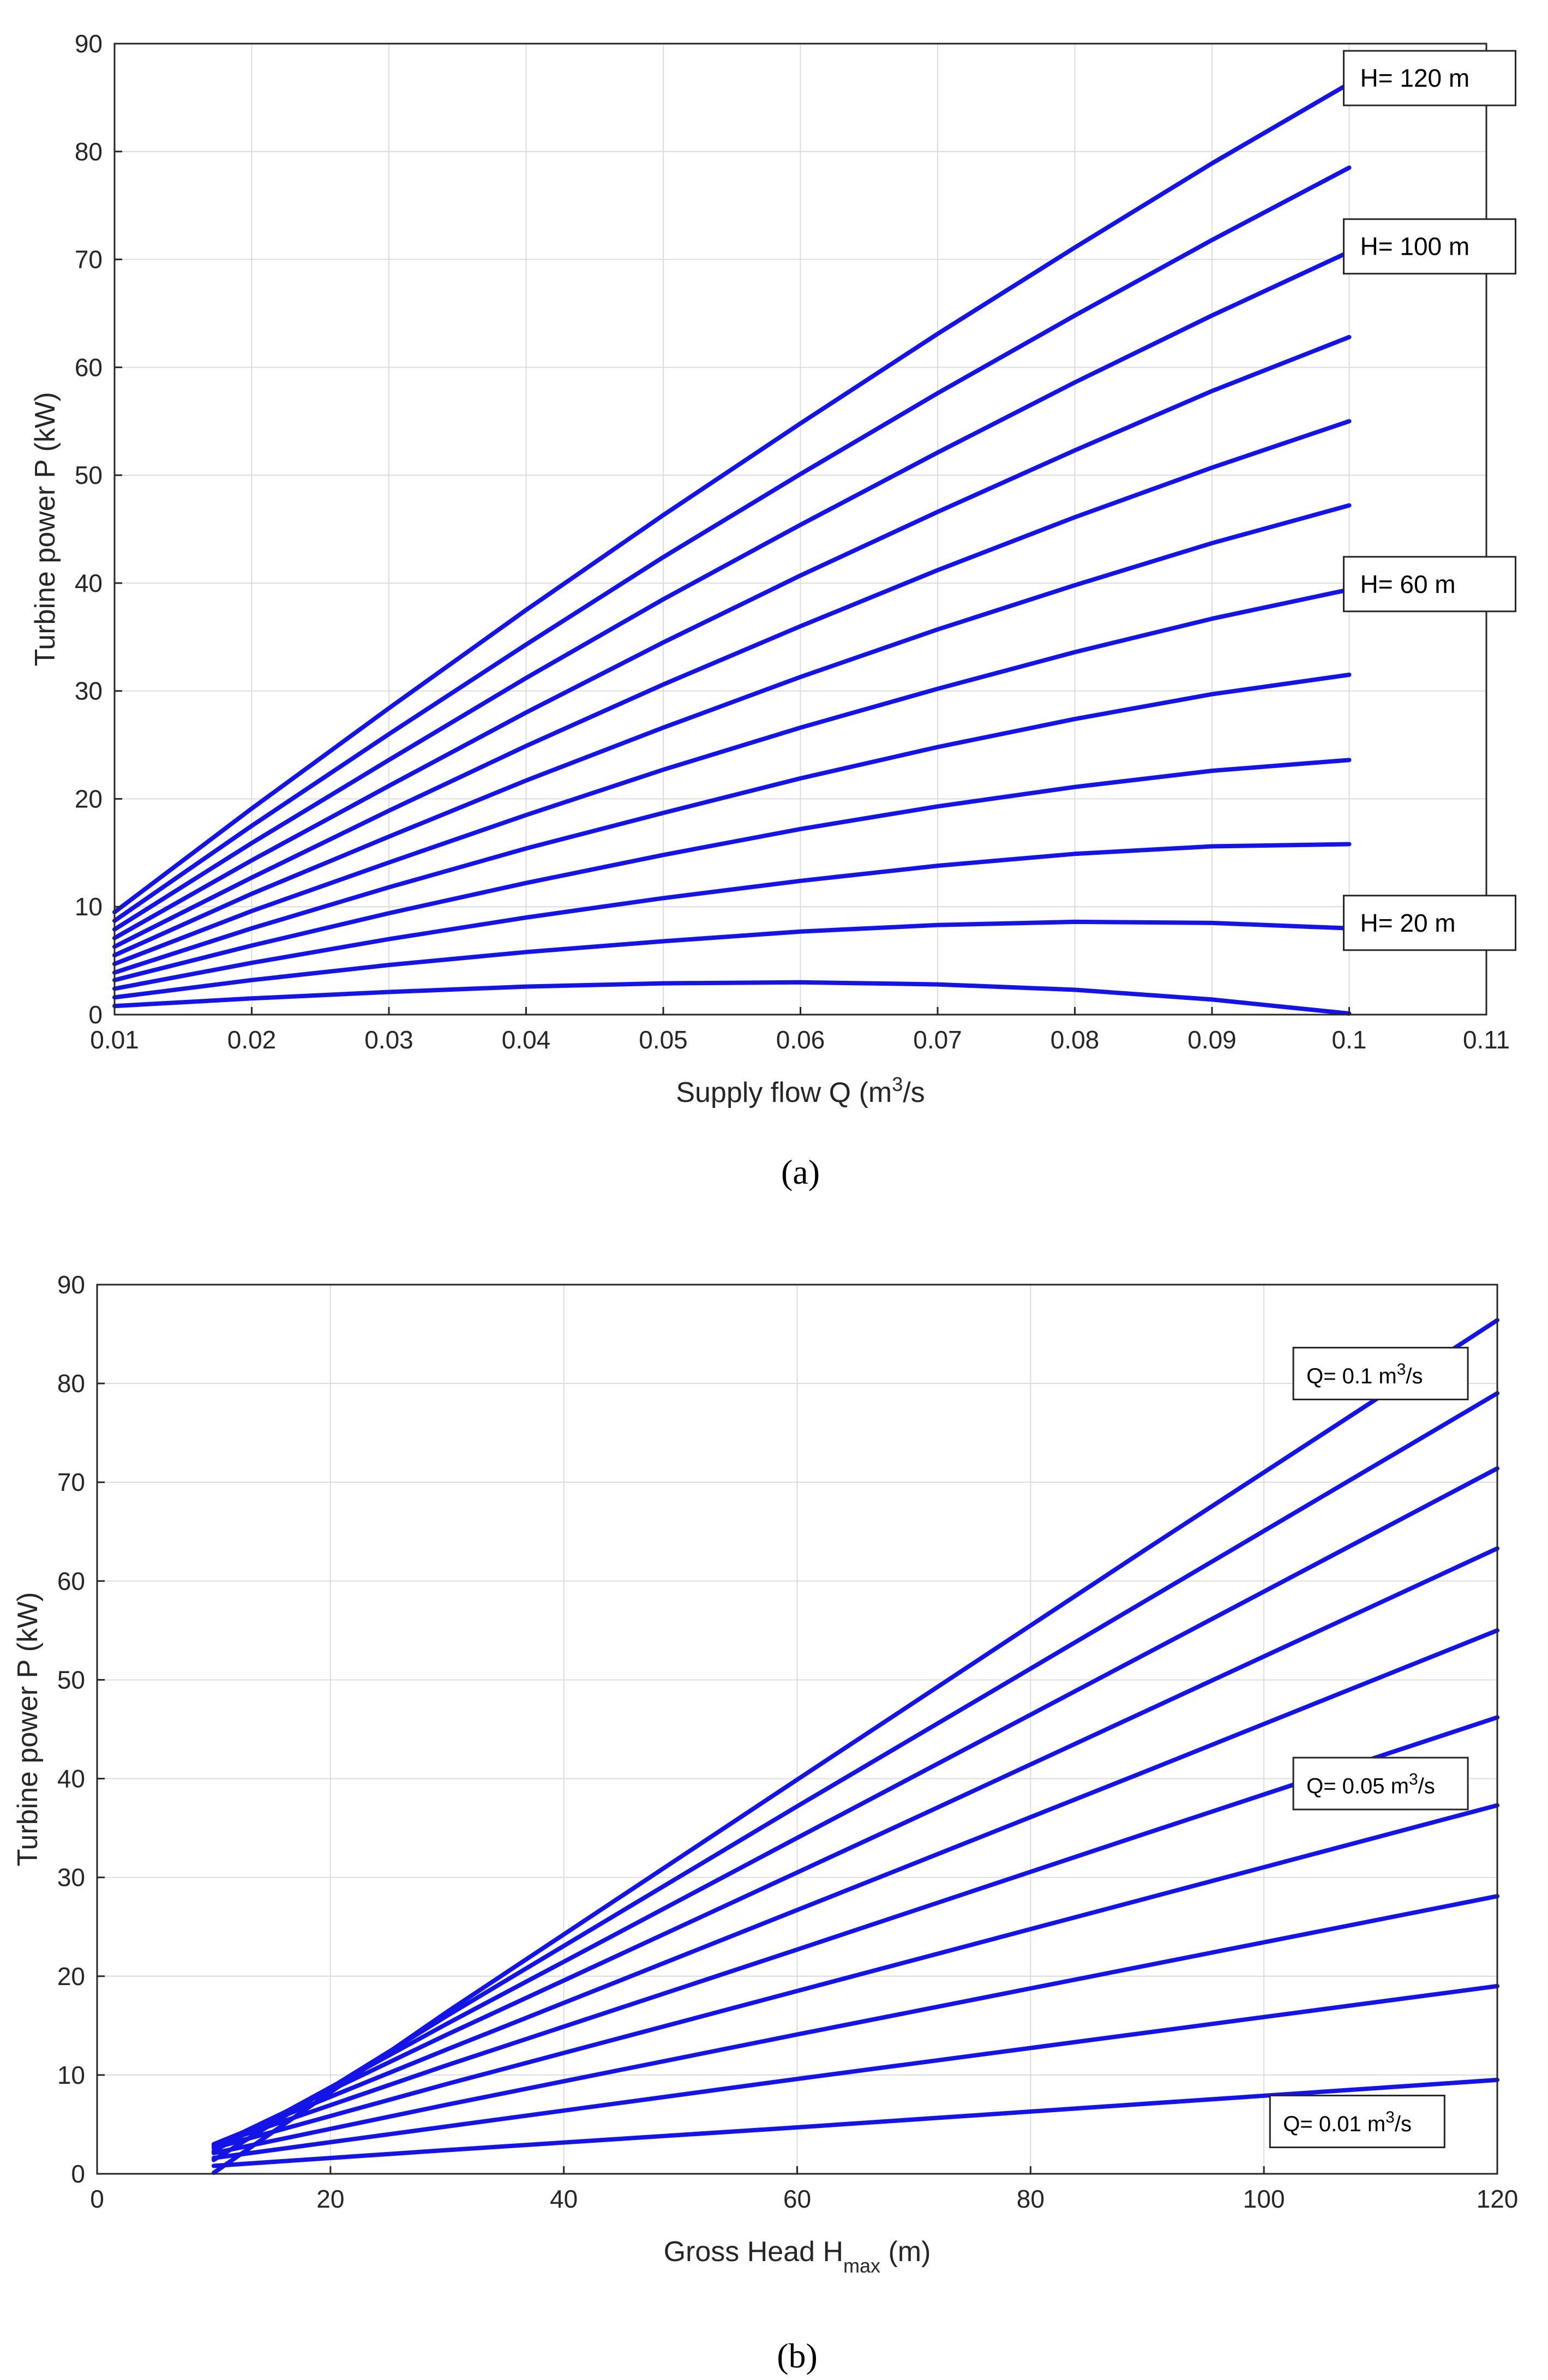 Image resolution: width=1548 pixels, height=2380 pixels. I want to click on annotation-label: H= 120 m, so click(1415, 78).